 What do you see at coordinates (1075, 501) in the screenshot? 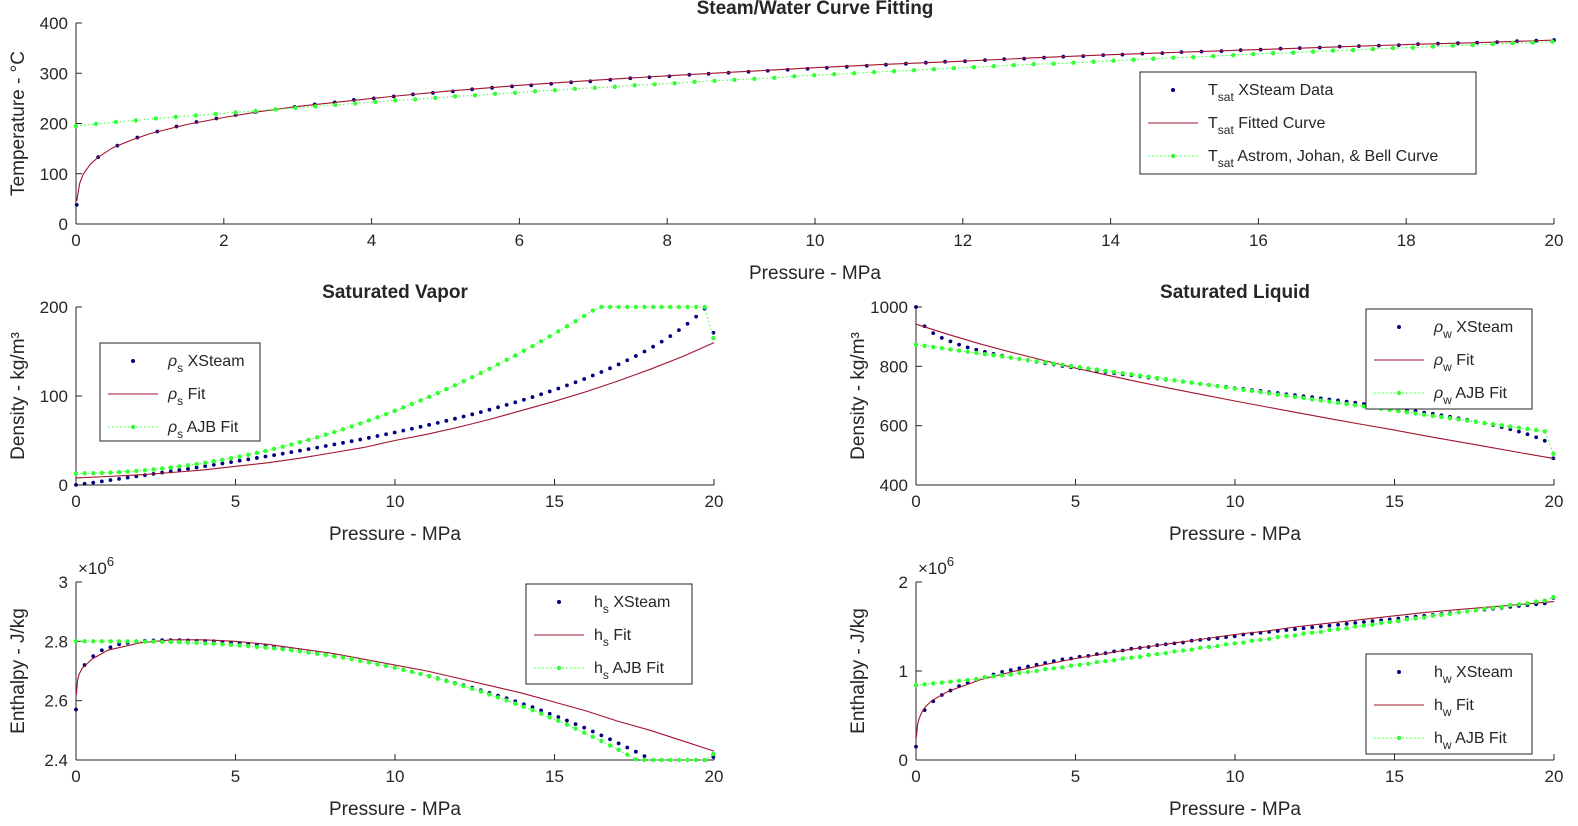
I see `x-tick-label: 5` at bounding box center [1075, 501].